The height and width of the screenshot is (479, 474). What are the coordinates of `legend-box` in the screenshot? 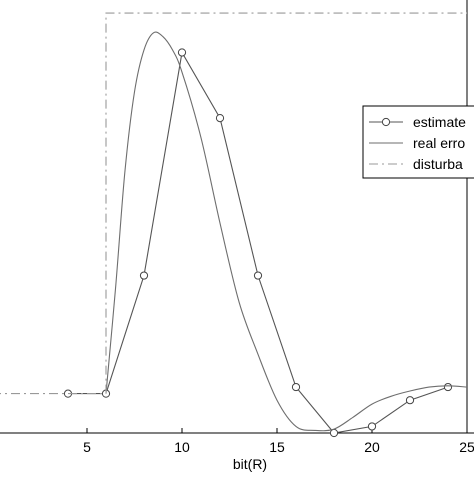 It's located at (418, 142).